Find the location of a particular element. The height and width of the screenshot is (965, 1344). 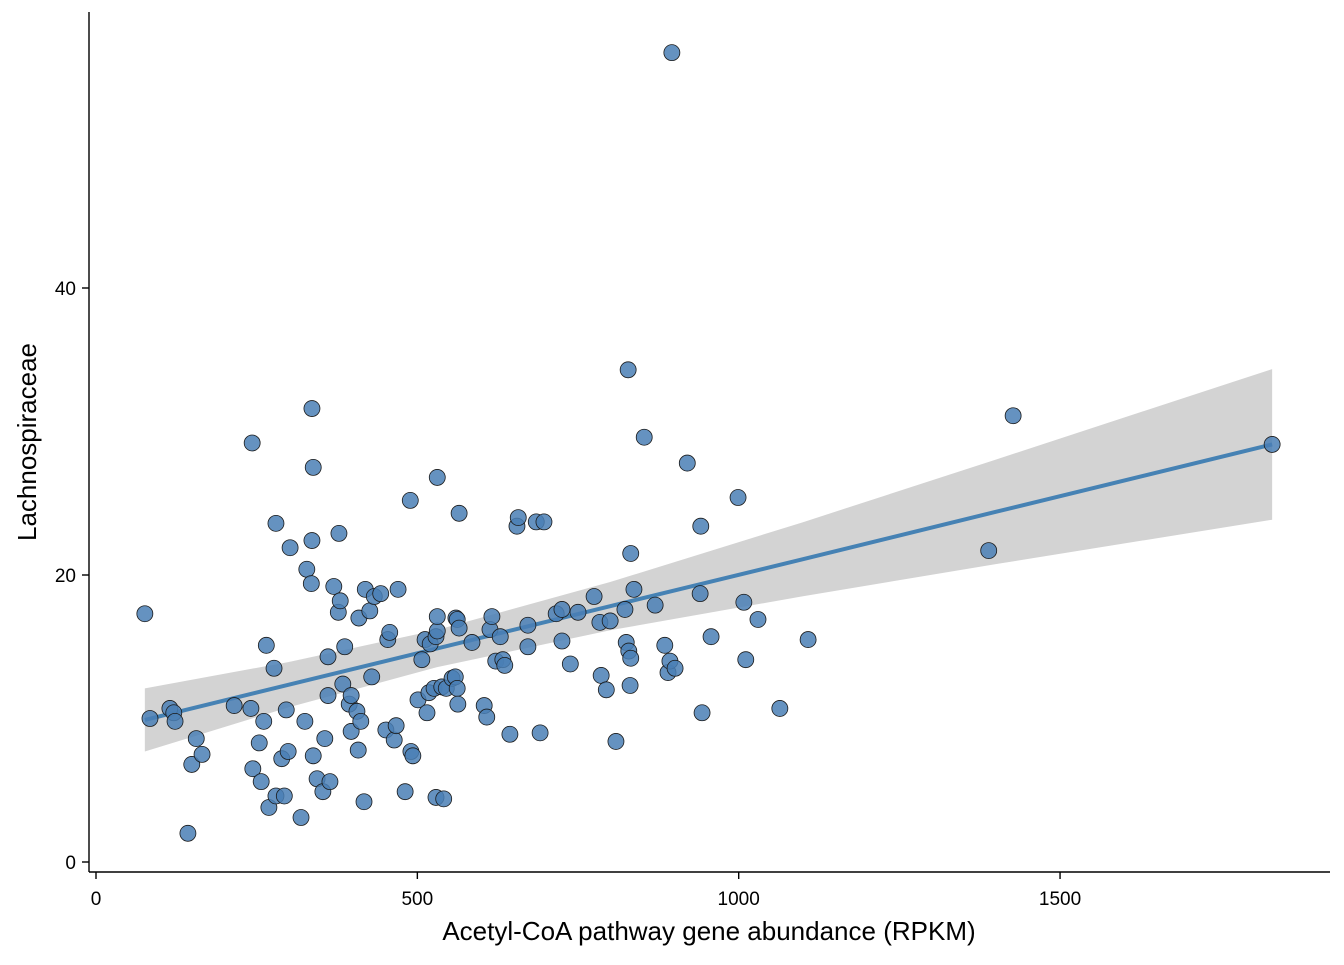

y-axis-title: Lachnospiraceae is located at coordinates (27, 442).